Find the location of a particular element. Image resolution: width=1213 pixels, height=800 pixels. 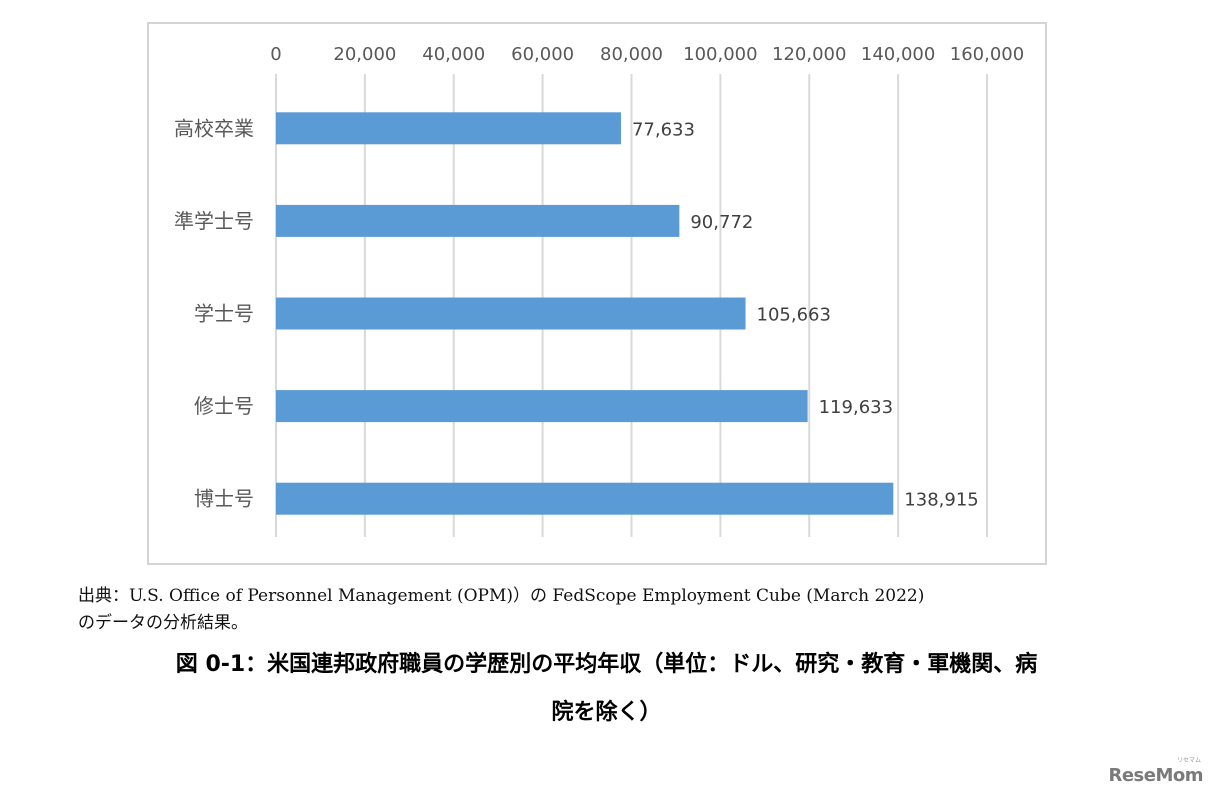

x-tick-label: 60,000 is located at coordinates (542, 54).